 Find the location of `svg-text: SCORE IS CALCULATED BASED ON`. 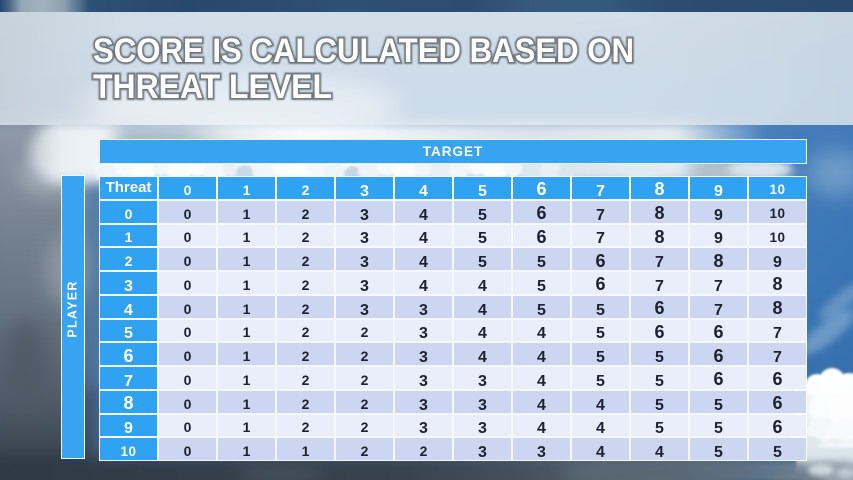

svg-text: SCORE IS CALCULATED BASED ON is located at coordinates (363, 51).